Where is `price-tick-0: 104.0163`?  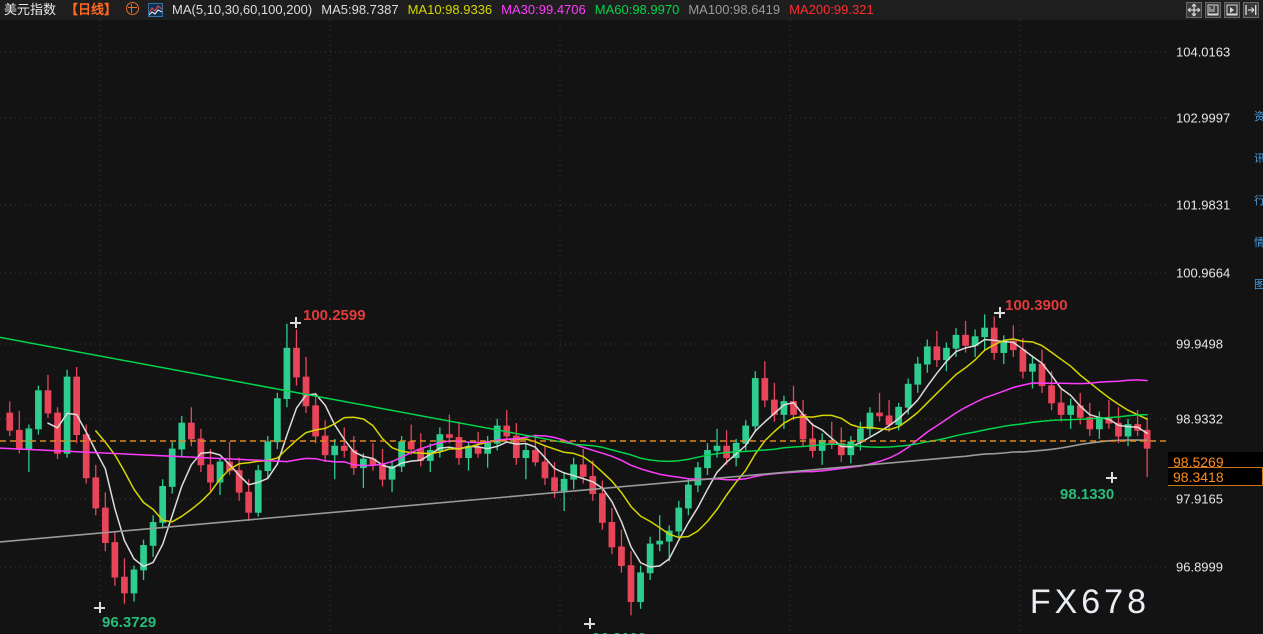 price-tick-0: 104.0163 is located at coordinates (1203, 52).